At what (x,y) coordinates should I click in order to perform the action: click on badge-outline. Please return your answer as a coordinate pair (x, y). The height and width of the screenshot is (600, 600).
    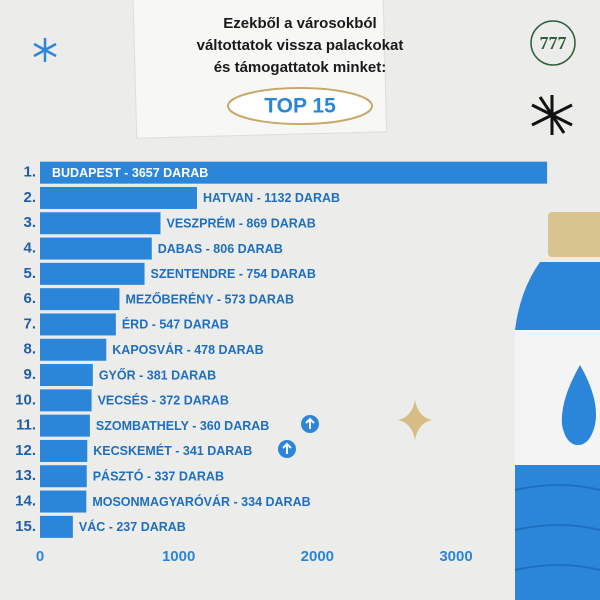
    Looking at the image, I should click on (300, 106).